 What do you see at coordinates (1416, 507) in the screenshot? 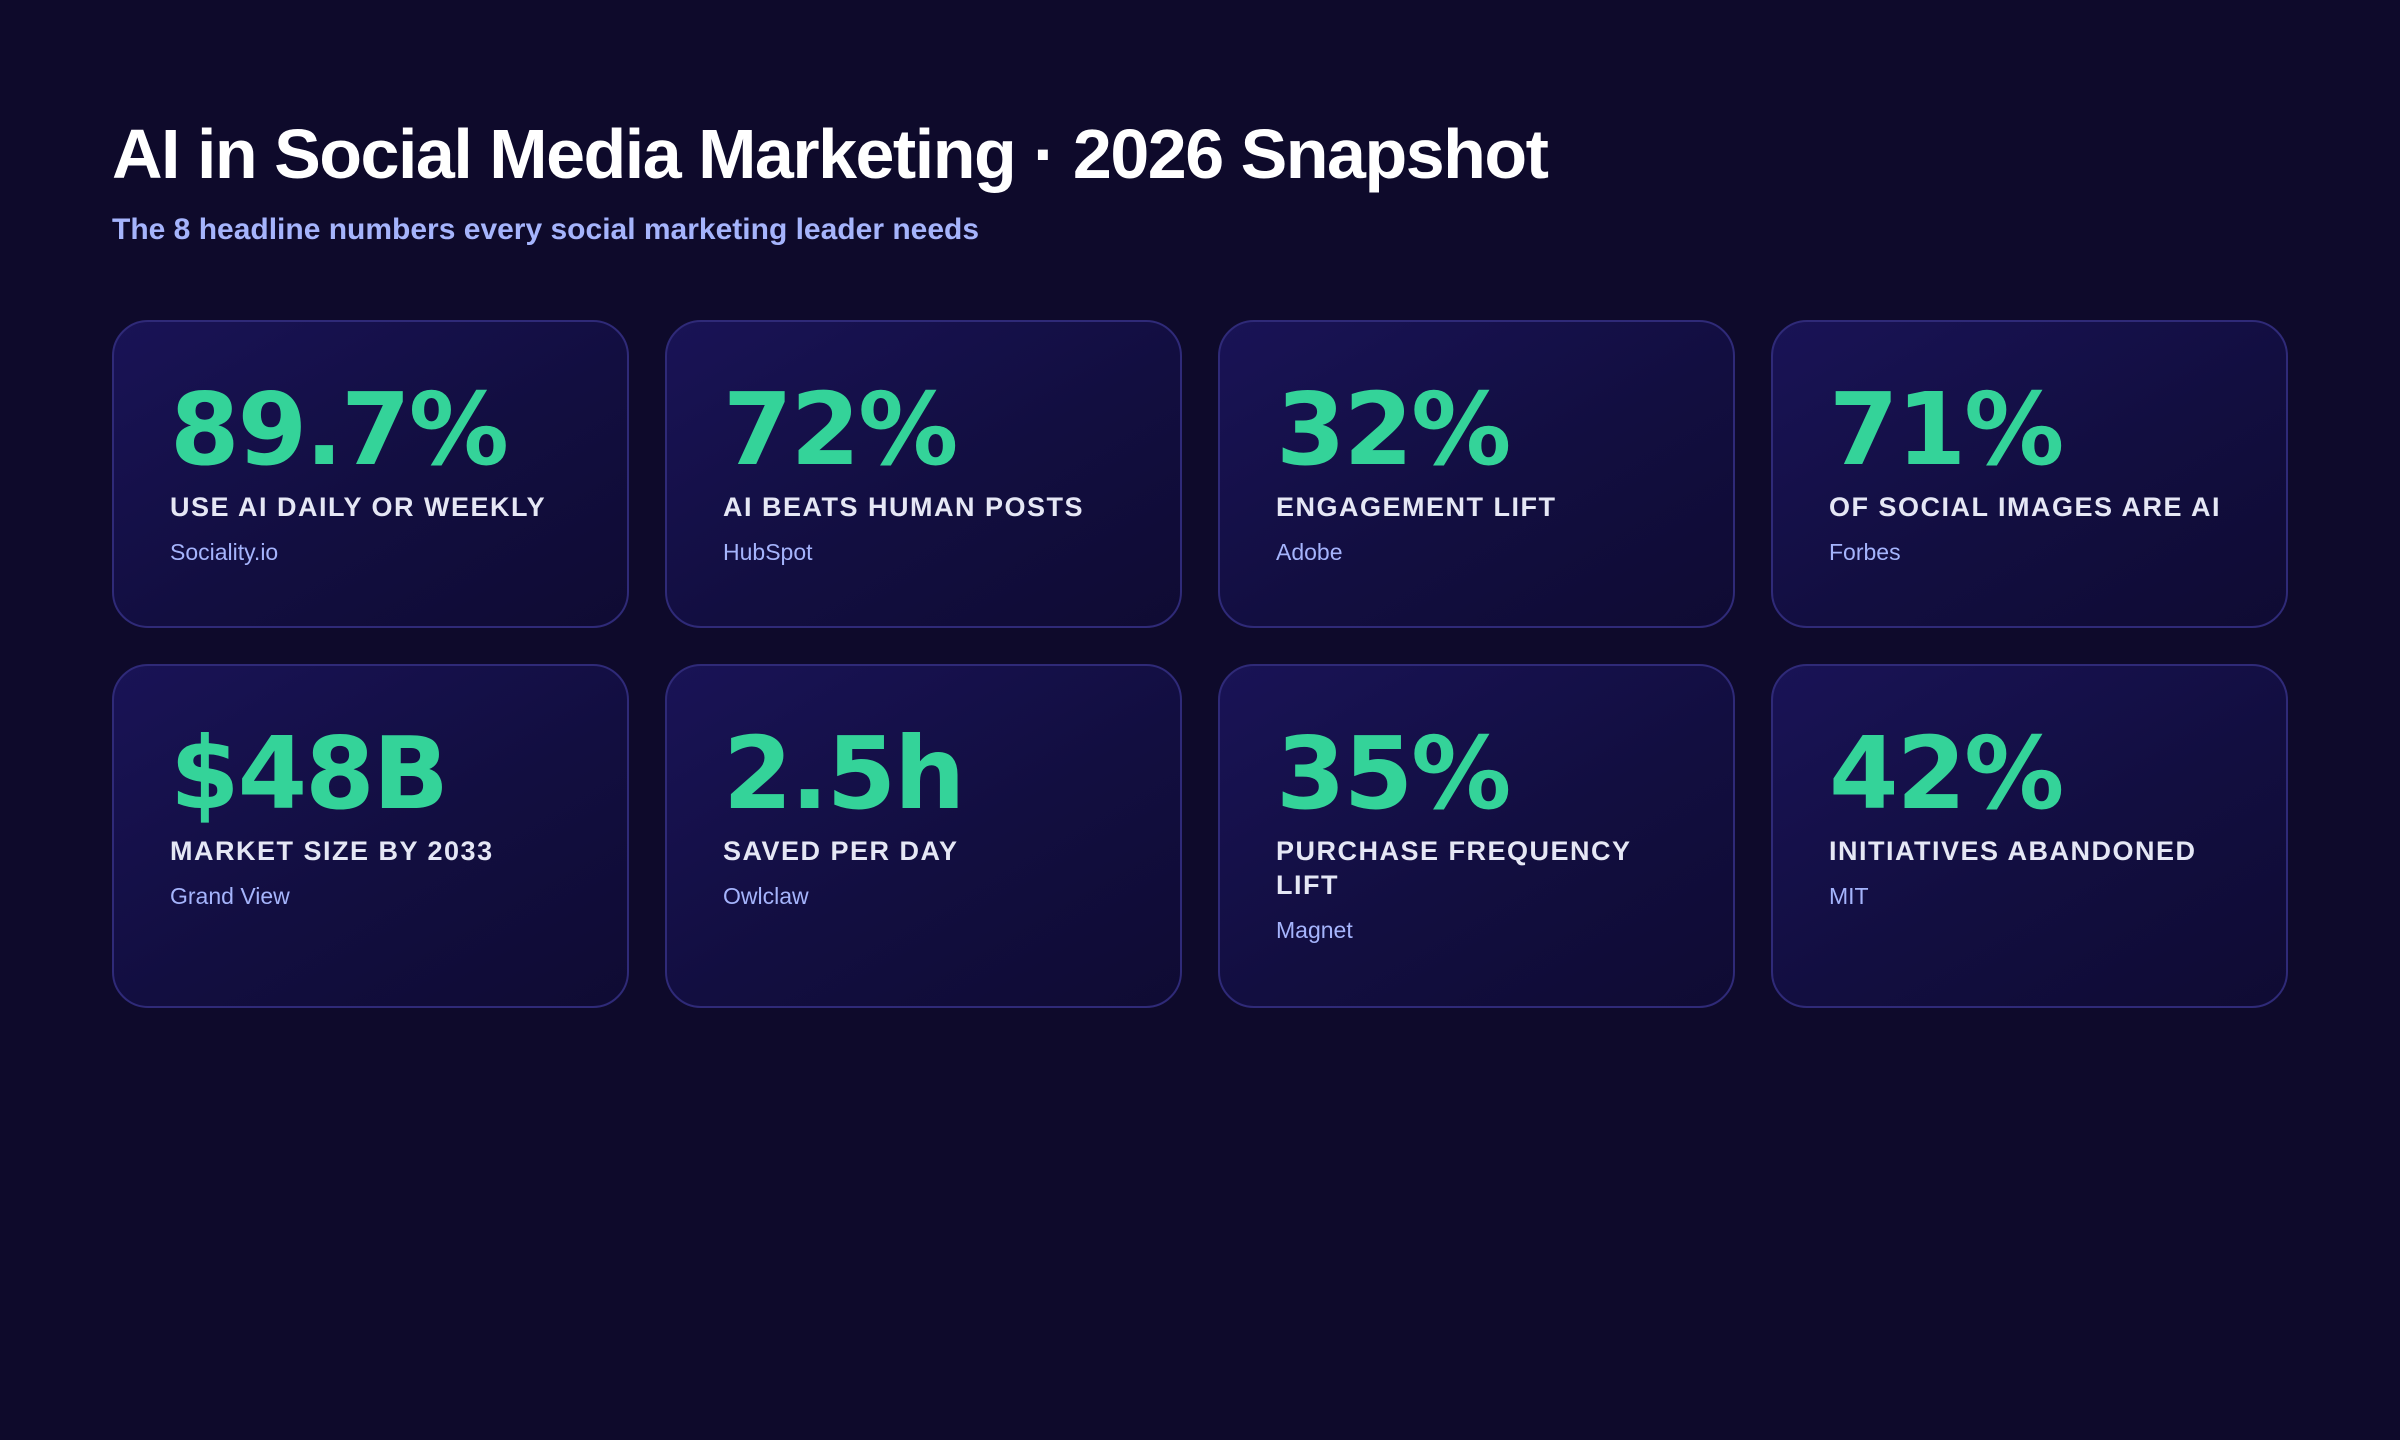
I see `stat-label: ENGAGEMENT LIFT` at bounding box center [1416, 507].